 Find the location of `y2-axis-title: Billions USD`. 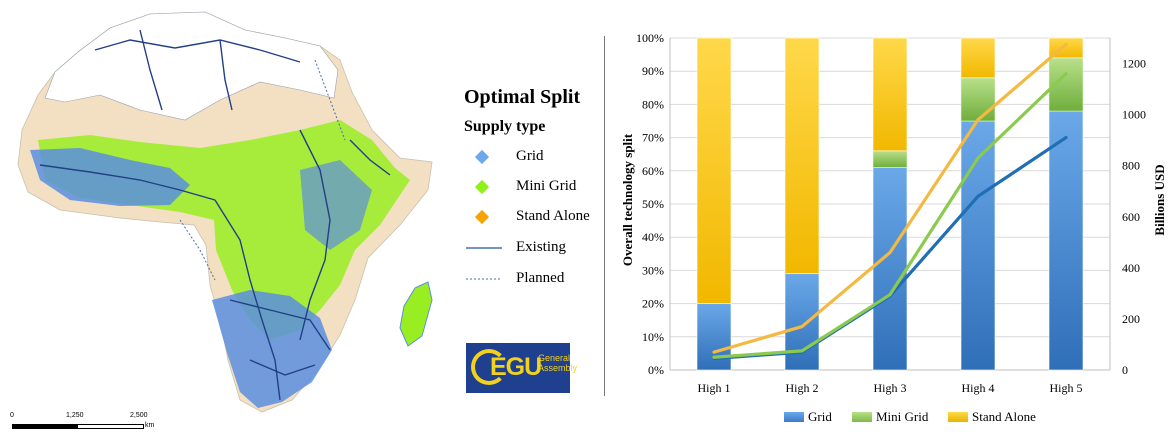

y2-axis-title: Billions USD is located at coordinates (1159, 200).